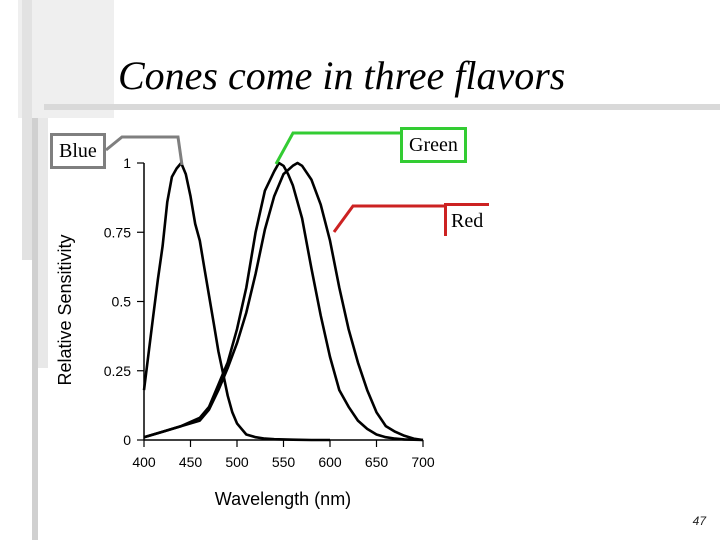  What do you see at coordinates (423, 462) in the screenshot?
I see `x-tick-label: 700` at bounding box center [423, 462].